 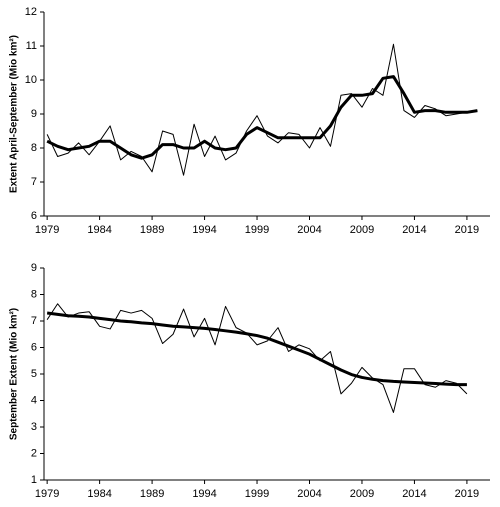 I want to click on y-tick-label: 5, so click(x=34, y=374).